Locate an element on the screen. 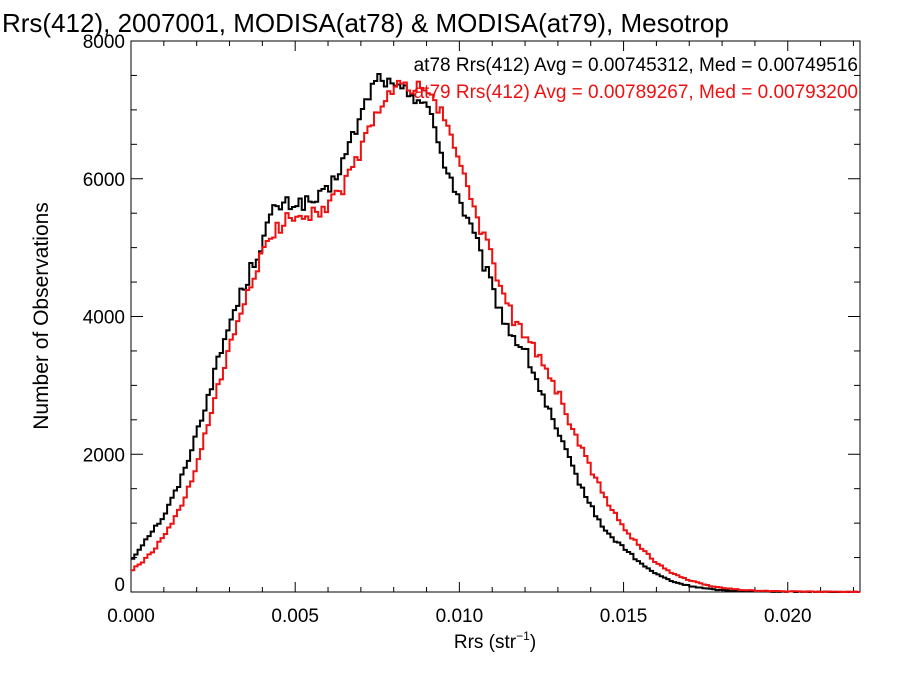 This screenshot has width=900, height=675. y-tick-label: 8000 is located at coordinates (104, 42).